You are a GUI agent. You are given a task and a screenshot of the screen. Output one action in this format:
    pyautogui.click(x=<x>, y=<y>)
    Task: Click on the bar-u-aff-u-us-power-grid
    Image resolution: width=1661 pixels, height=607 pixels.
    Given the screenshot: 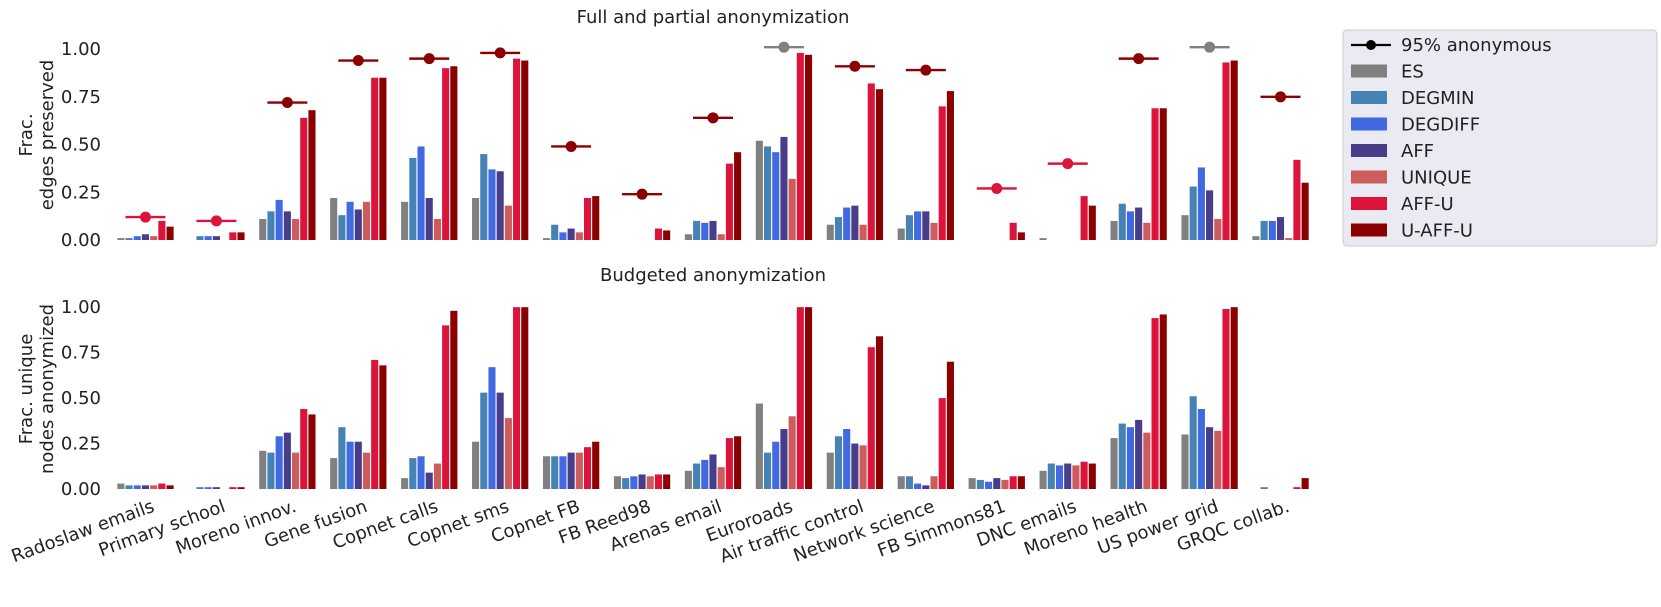 What is the action you would take?
    pyautogui.click(x=1234, y=150)
    